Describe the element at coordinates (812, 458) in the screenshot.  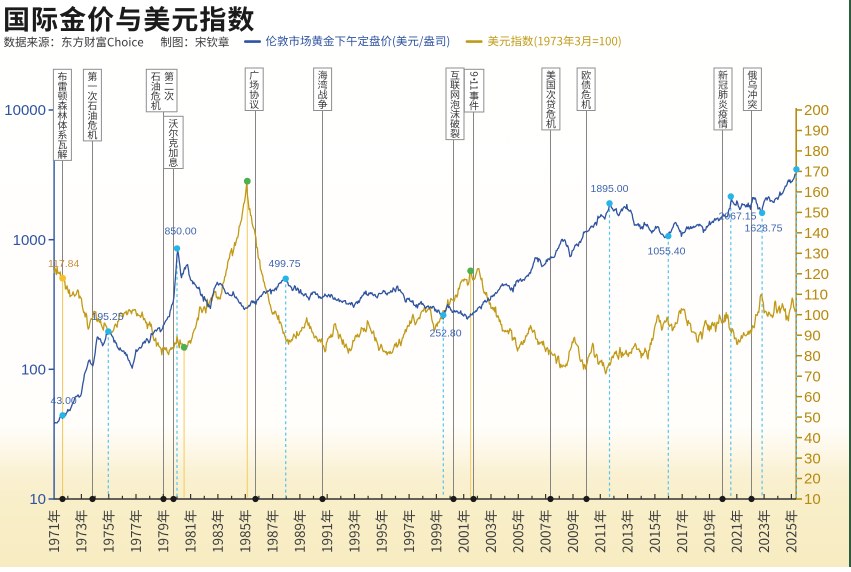
I see `svg-text: 30` at that location.